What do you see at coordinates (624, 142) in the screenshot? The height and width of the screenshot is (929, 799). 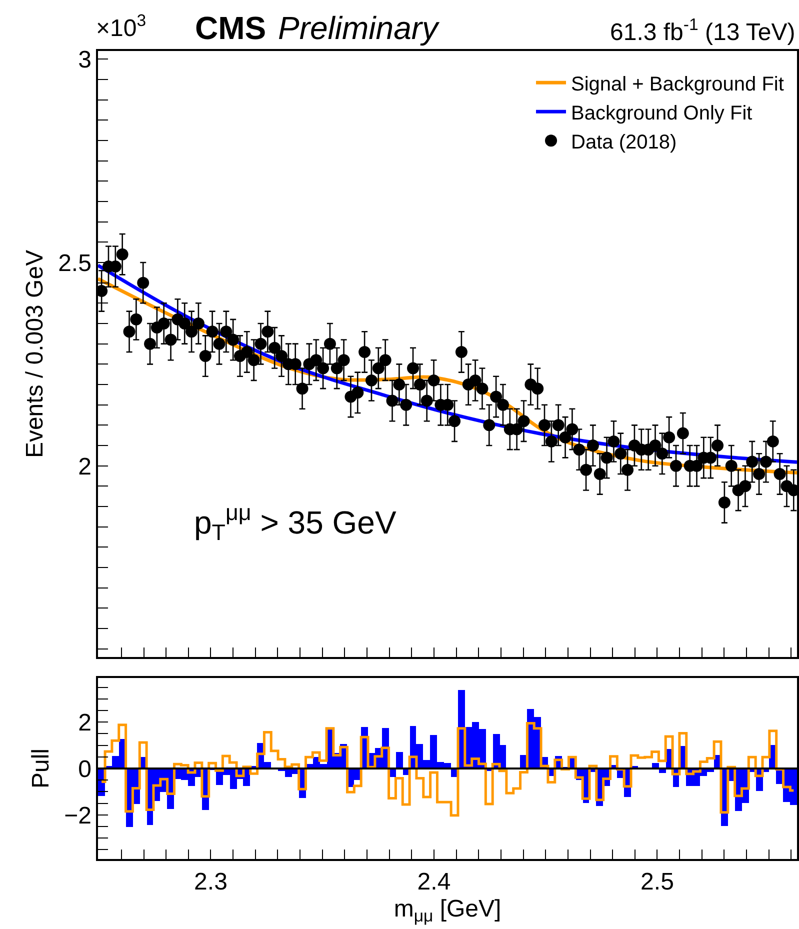 I see `legend-label: Data (2018)` at bounding box center [624, 142].